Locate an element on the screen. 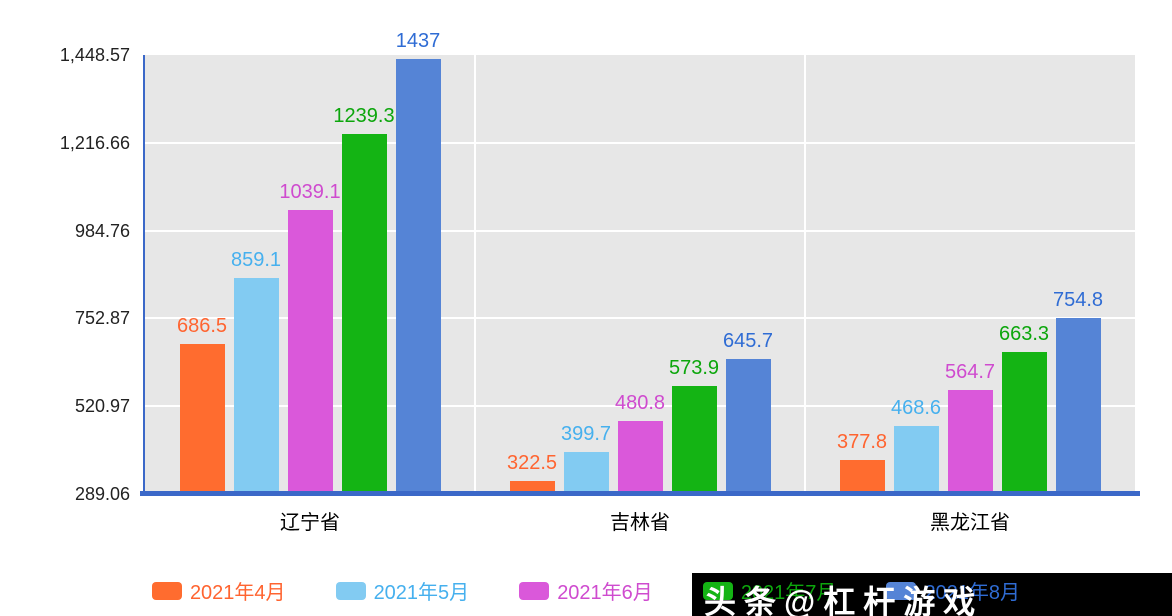  bar-value-label: 480.8 is located at coordinates (640, 403).